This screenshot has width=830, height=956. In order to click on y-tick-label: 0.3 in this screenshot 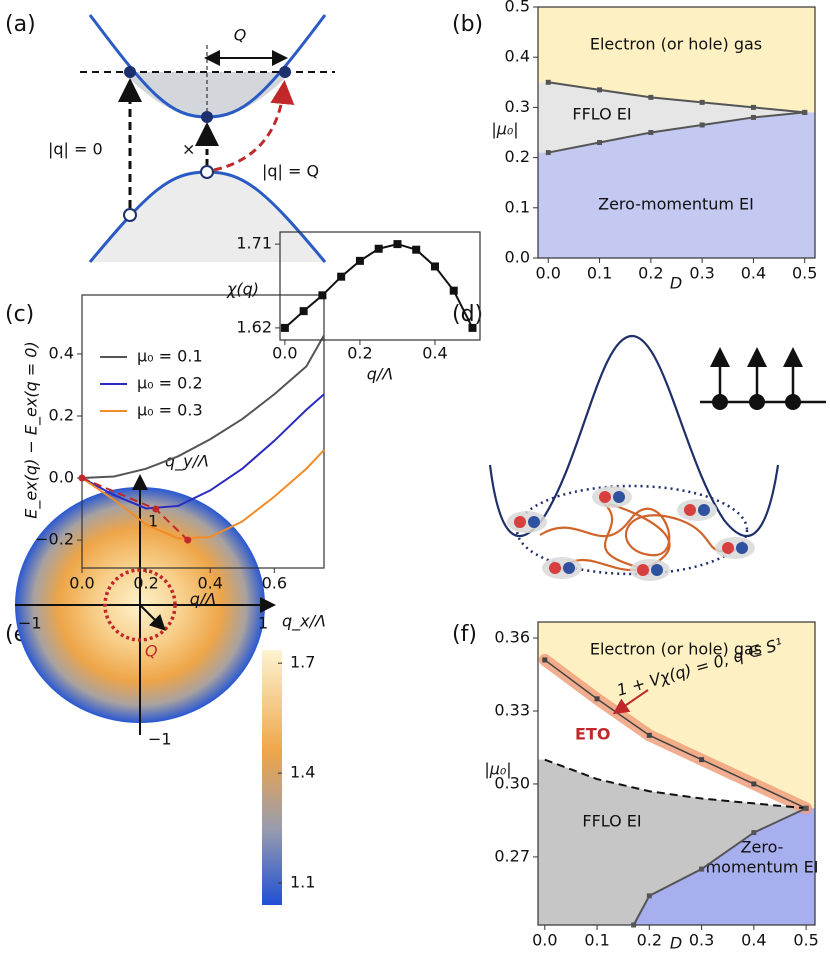, I will do `click(517, 106)`.